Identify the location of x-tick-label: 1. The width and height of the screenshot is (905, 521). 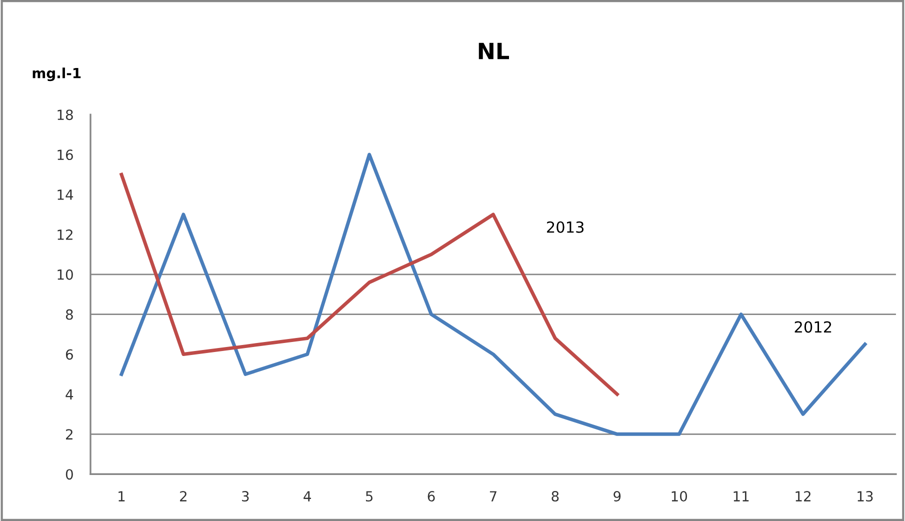
(121, 496).